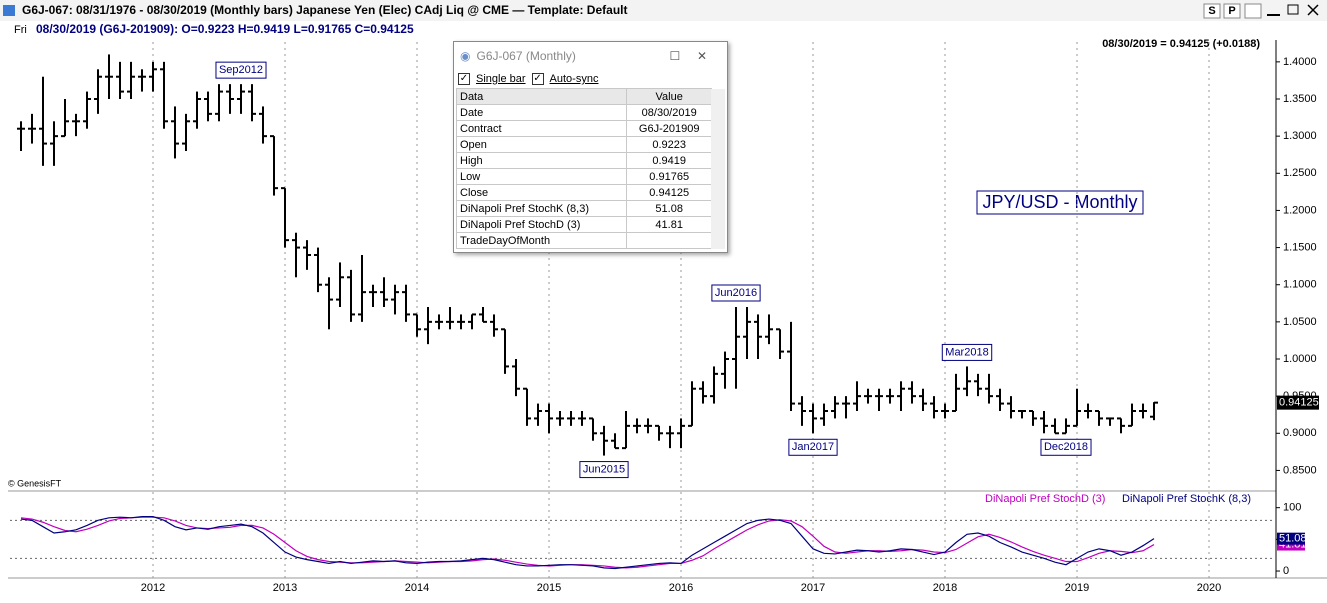 This screenshot has height=603, width=1327. Describe the element at coordinates (9, 10) in the screenshot. I see `app-icon` at that location.